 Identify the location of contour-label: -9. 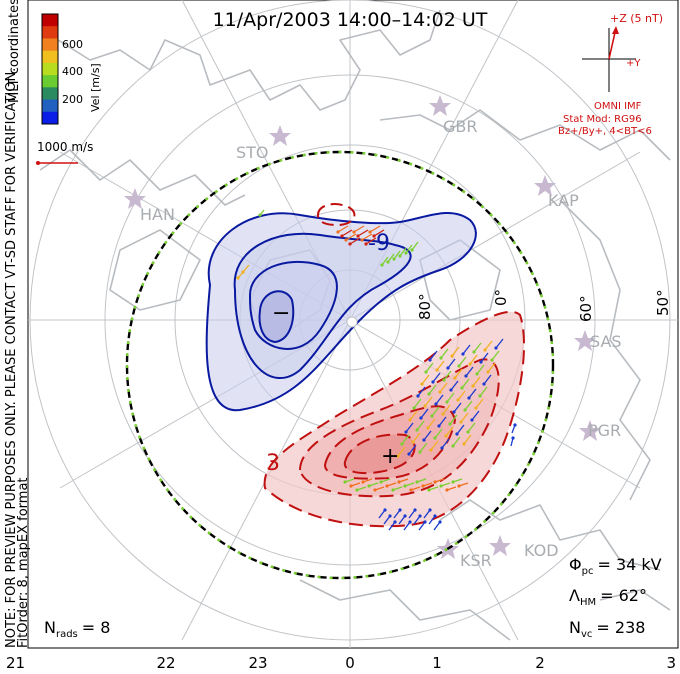
(379, 243).